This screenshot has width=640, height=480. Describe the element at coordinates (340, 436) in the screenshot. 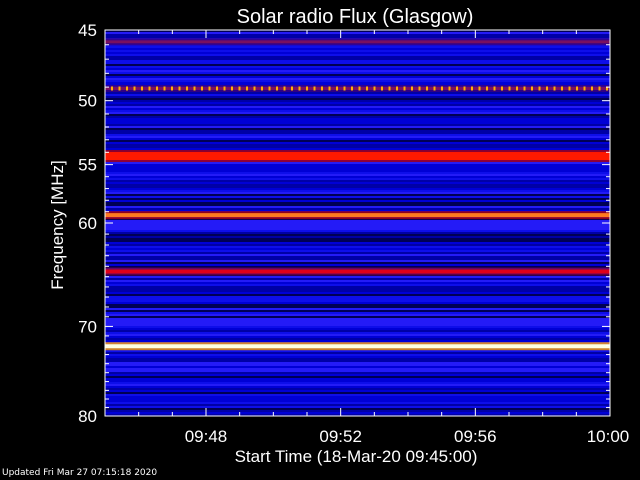

I see `x-tick-label: 09:52` at that location.